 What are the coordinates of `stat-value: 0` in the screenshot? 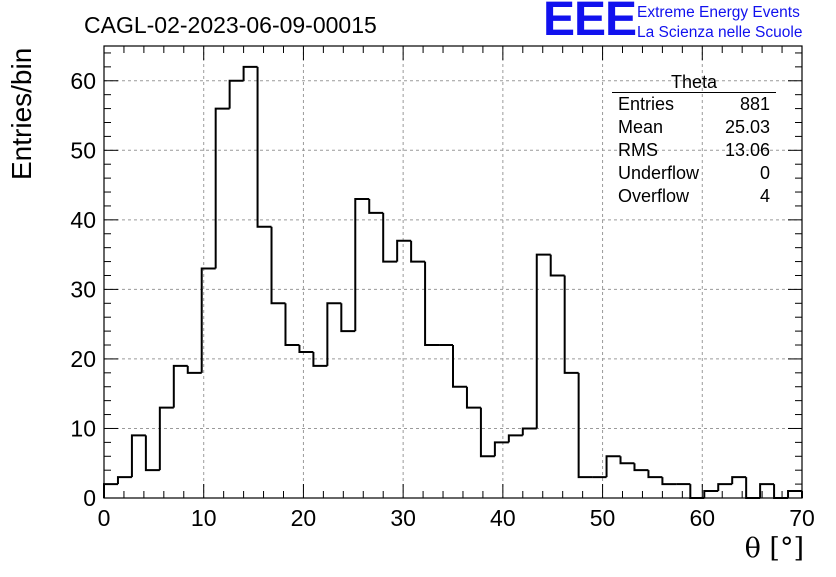 It's located at (764, 173).